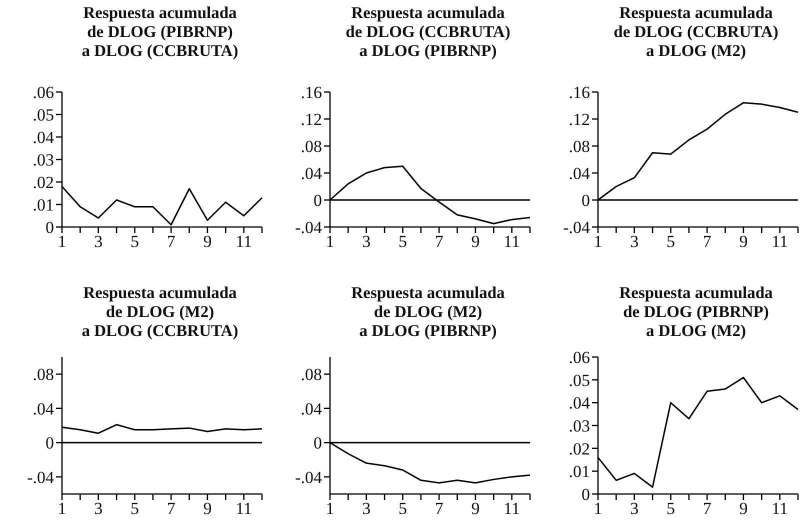 The image size is (806, 527). I want to click on chart-title: Respuesta acumulada de DLOG (CCBRUTA) a DLOG (M2), so click(696, 31).